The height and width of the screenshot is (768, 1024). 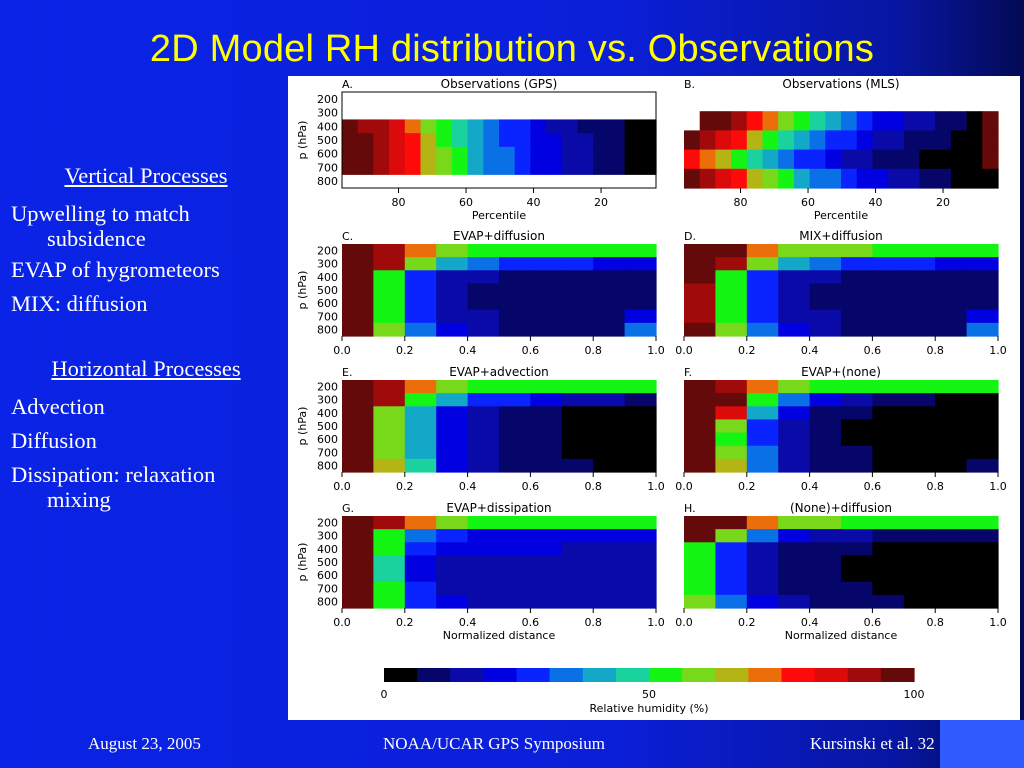 What do you see at coordinates (79, 303) in the screenshot?
I see `vertical-item: MIX: diffusion` at bounding box center [79, 303].